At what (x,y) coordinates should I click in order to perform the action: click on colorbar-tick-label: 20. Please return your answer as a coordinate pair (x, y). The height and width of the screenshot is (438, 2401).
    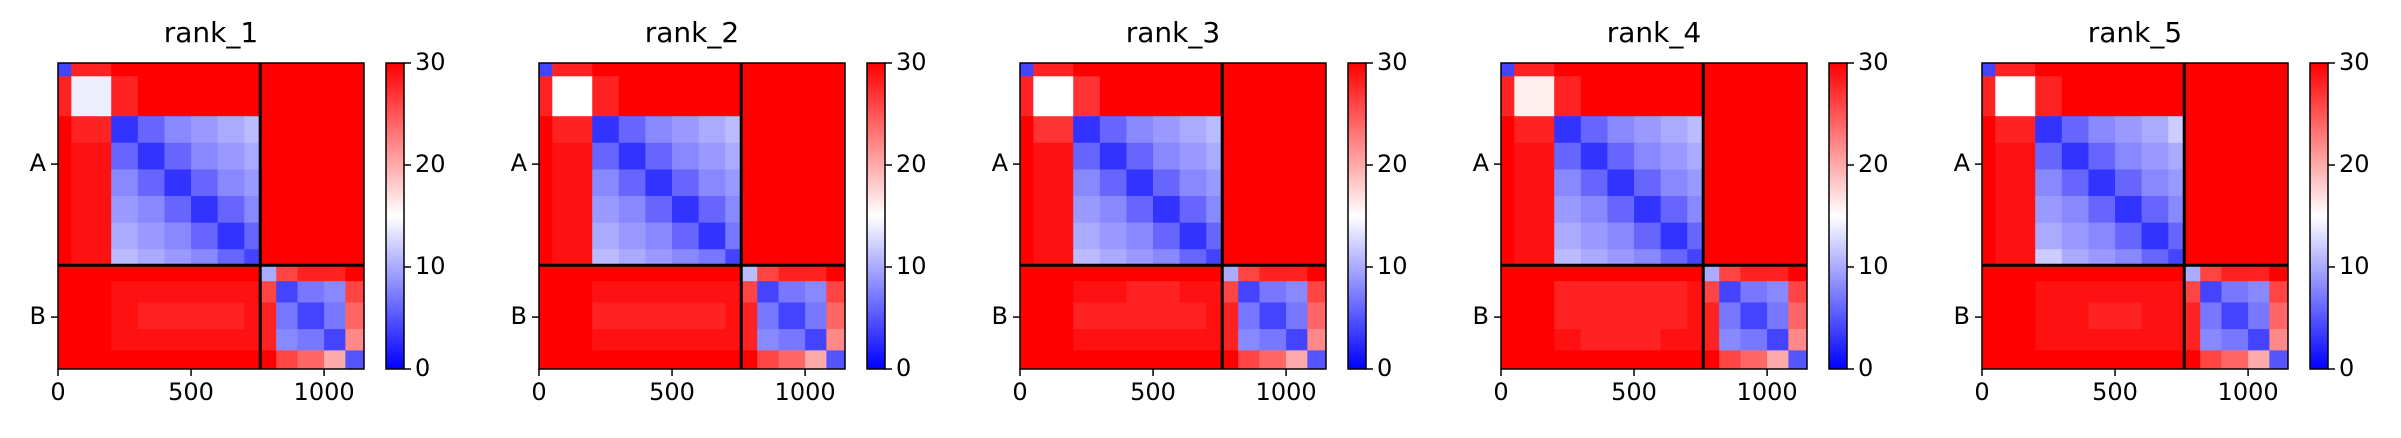
    Looking at the image, I should click on (430, 164).